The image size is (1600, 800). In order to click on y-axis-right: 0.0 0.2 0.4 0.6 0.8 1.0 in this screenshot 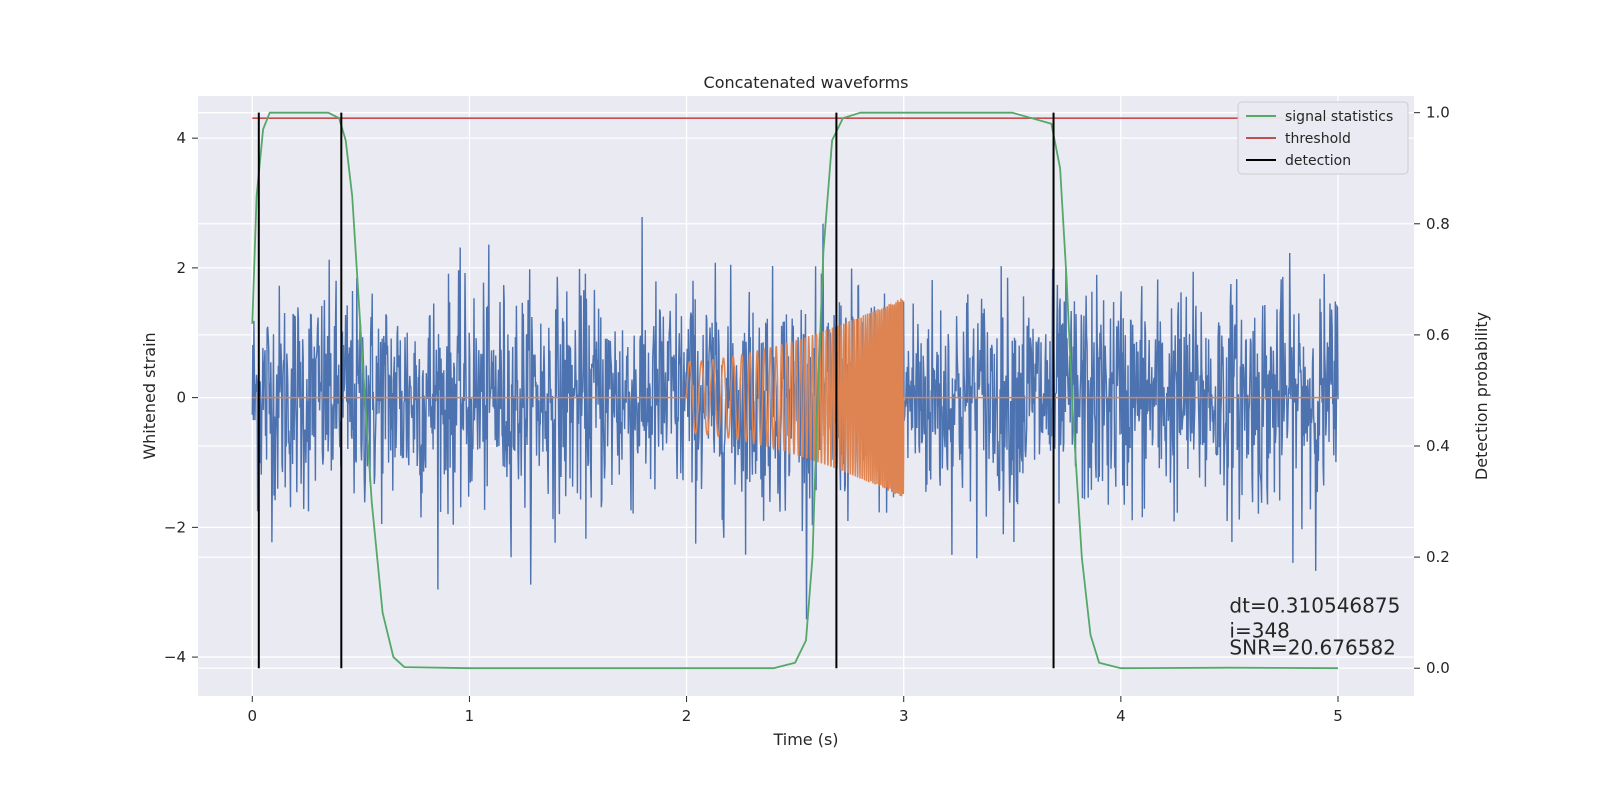, I will do `click(1432, 390)`.